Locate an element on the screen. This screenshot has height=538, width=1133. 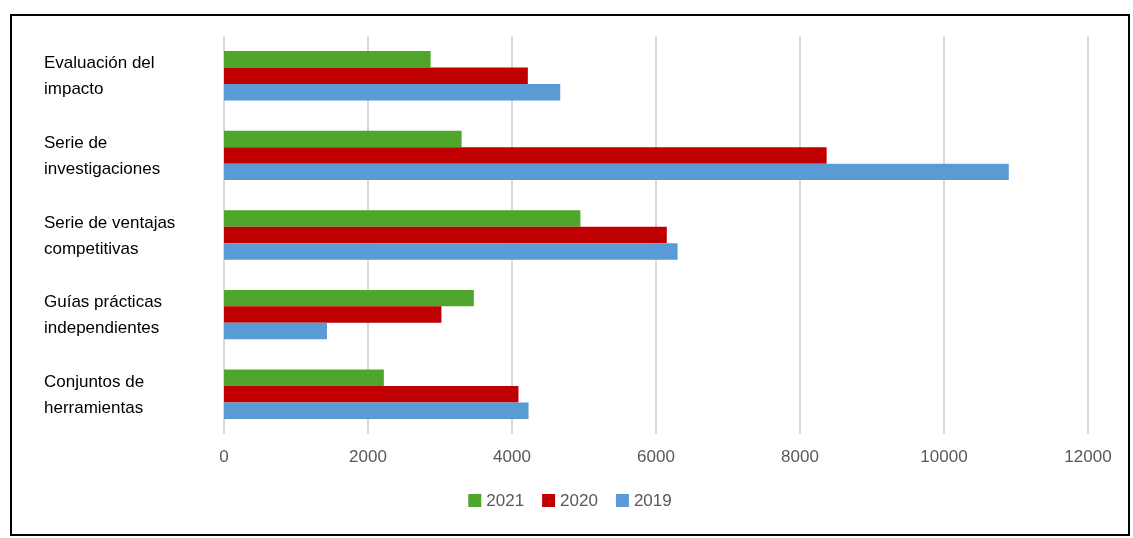
y-tick-label: Evaluación del impacto is located at coordinates (102, 76).